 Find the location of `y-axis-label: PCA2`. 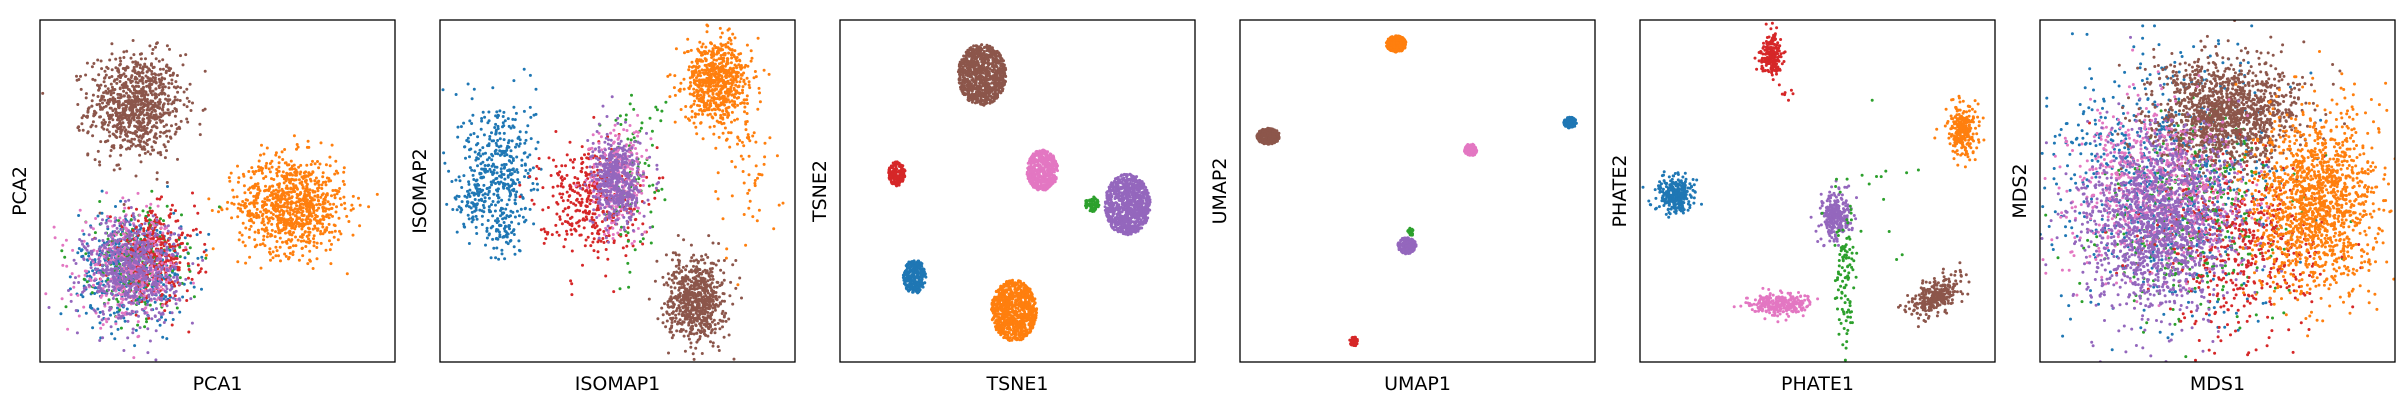

y-axis-label: PCA2 is located at coordinates (20, 191).